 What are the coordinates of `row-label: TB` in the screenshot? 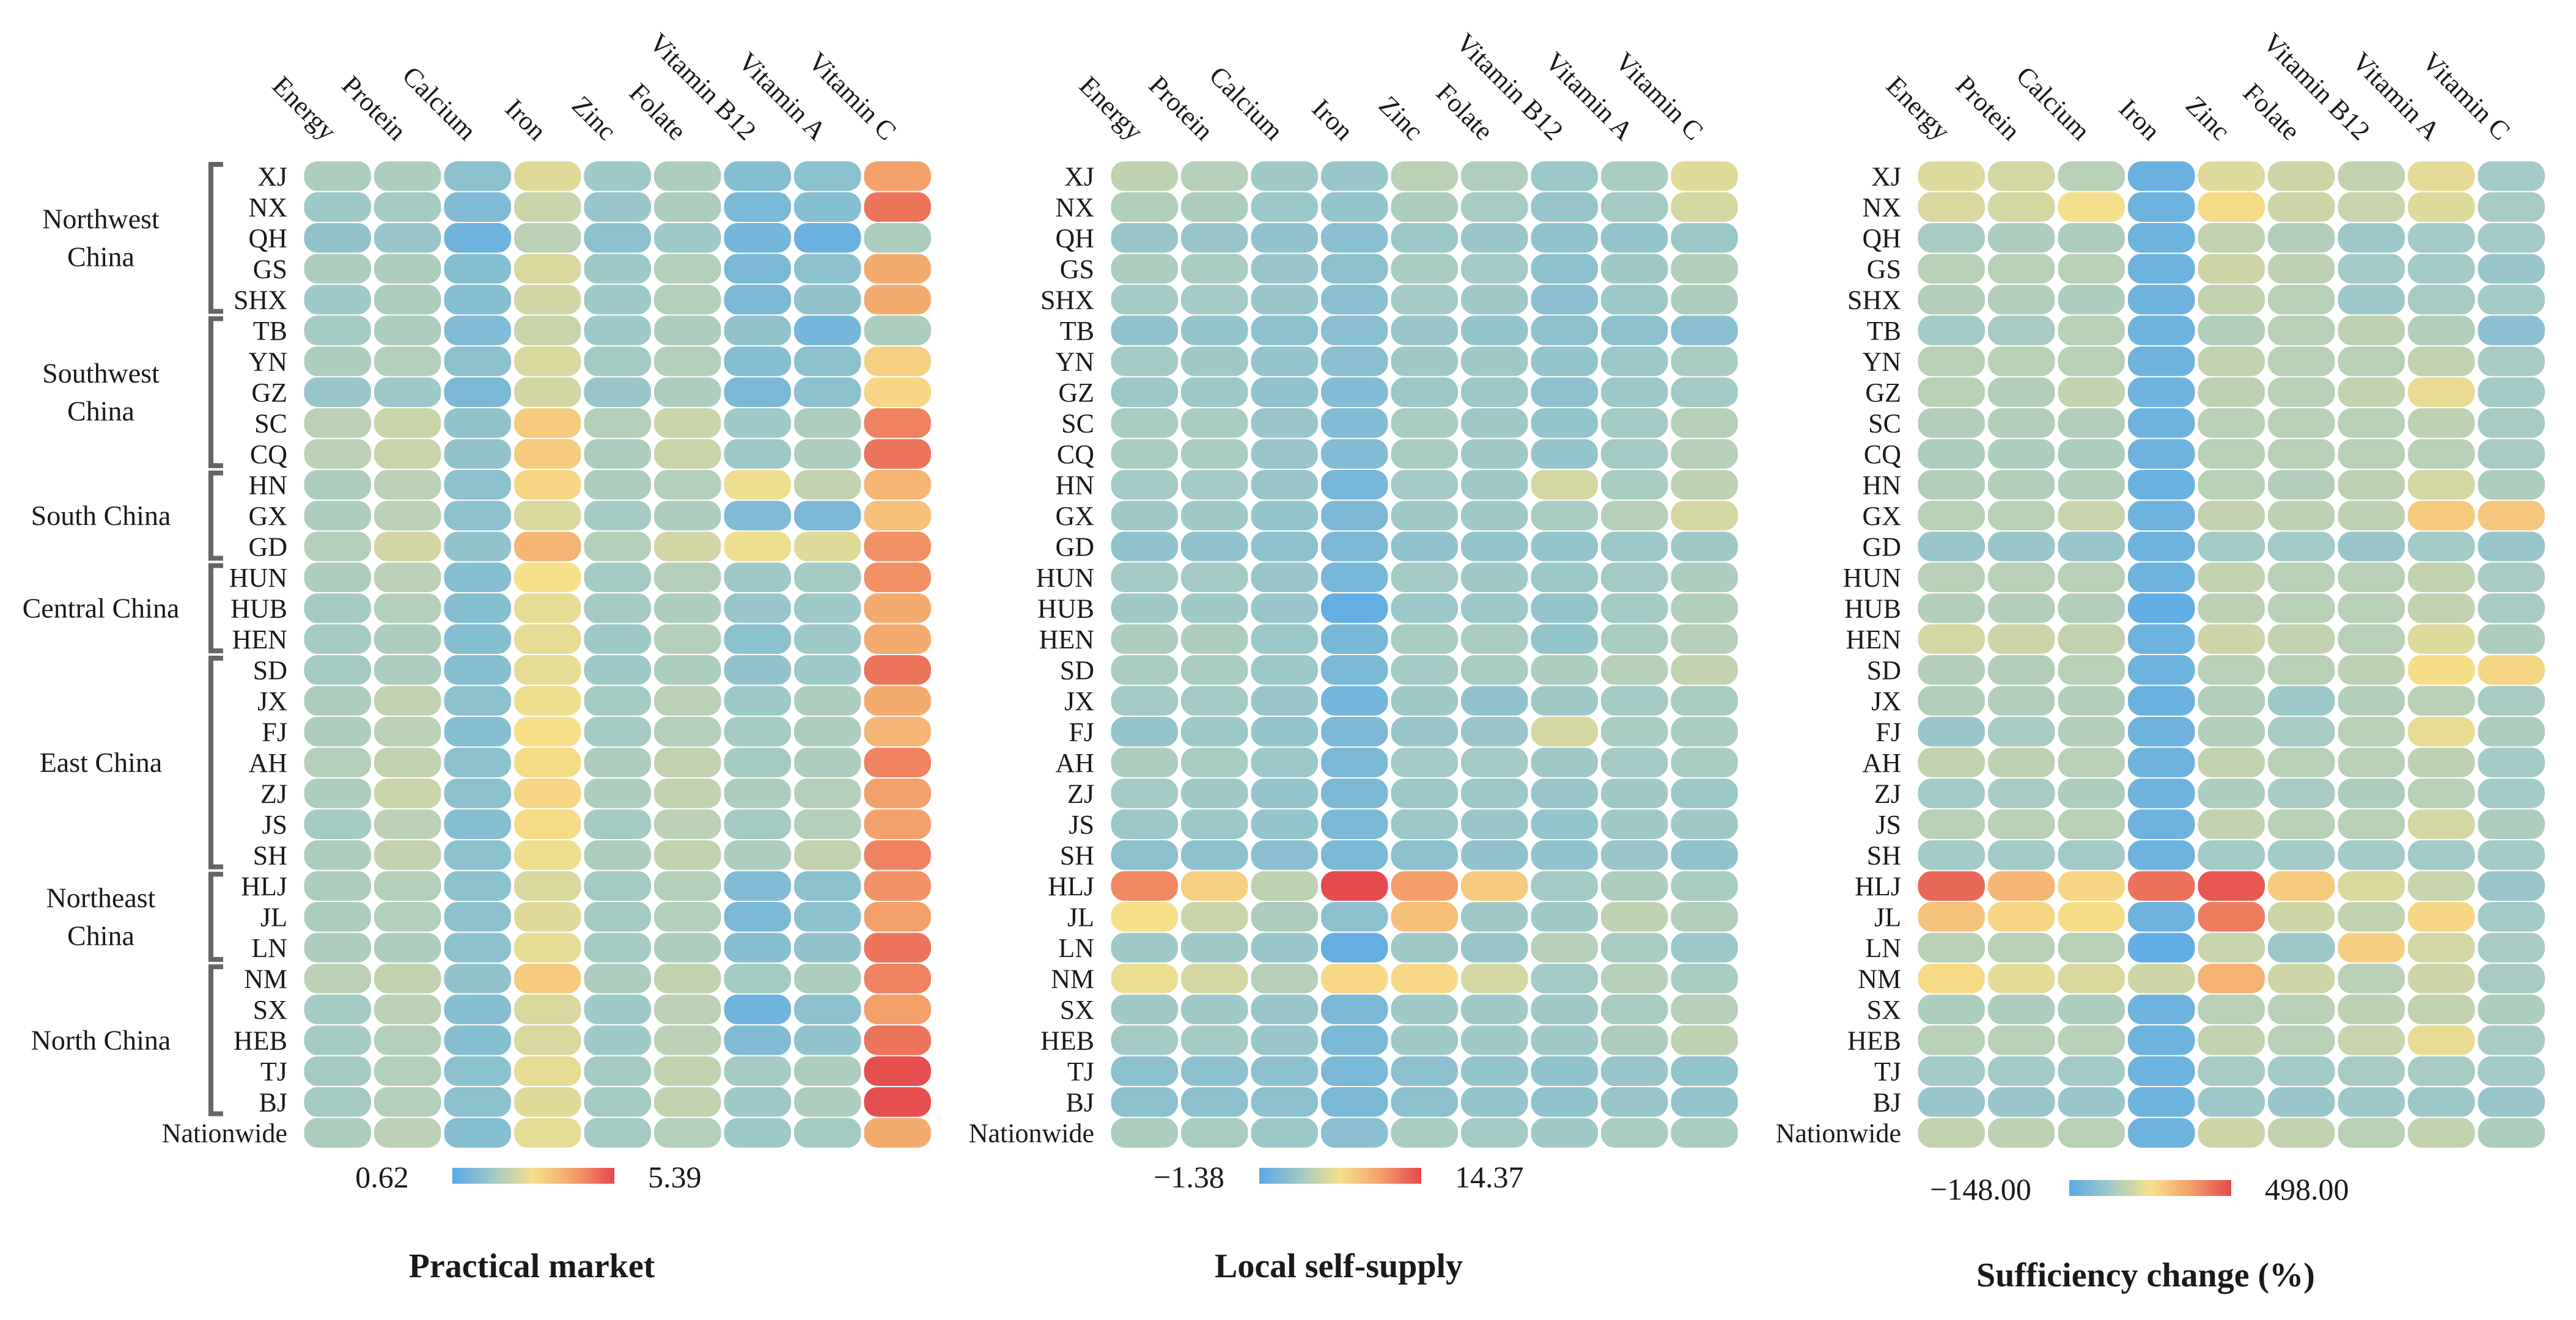 It's located at (1884, 331).